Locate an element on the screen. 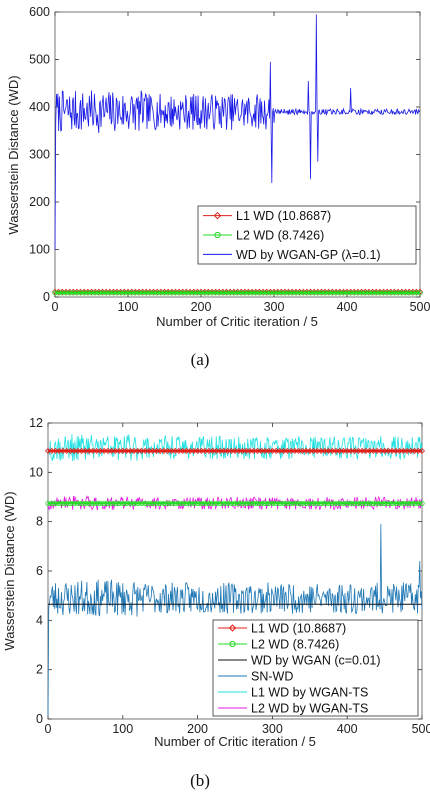 This screenshot has height=796, width=430. legend-label: WD by WGAN-GP (λ=0.1) is located at coordinates (308, 255).